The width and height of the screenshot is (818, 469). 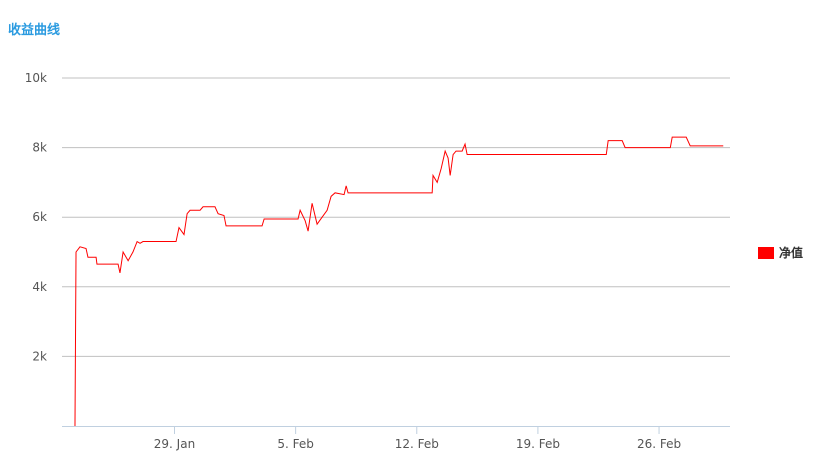 I want to click on x-tick-label: 26. Feb, so click(x=659, y=444).